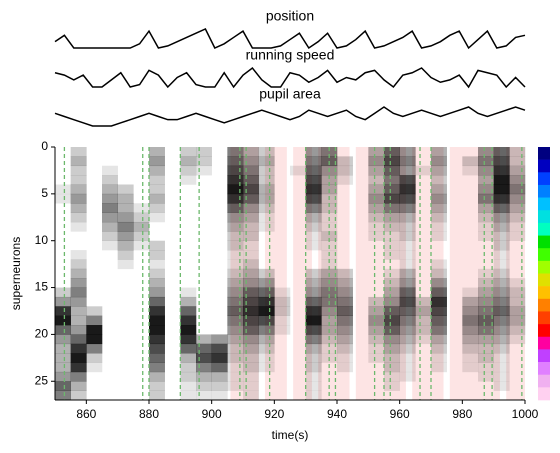 The width and height of the screenshot is (560, 453). Describe the element at coordinates (290, 77) in the screenshot. I see `trace-line` at that location.